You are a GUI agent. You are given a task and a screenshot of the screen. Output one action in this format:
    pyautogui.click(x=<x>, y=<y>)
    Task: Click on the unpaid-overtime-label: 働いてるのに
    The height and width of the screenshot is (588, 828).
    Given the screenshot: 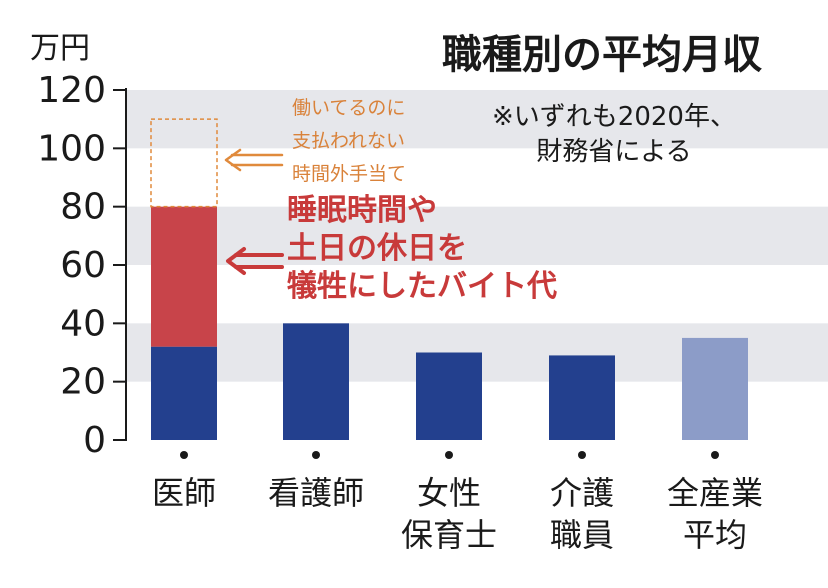 What is the action you would take?
    pyautogui.click(x=348, y=108)
    